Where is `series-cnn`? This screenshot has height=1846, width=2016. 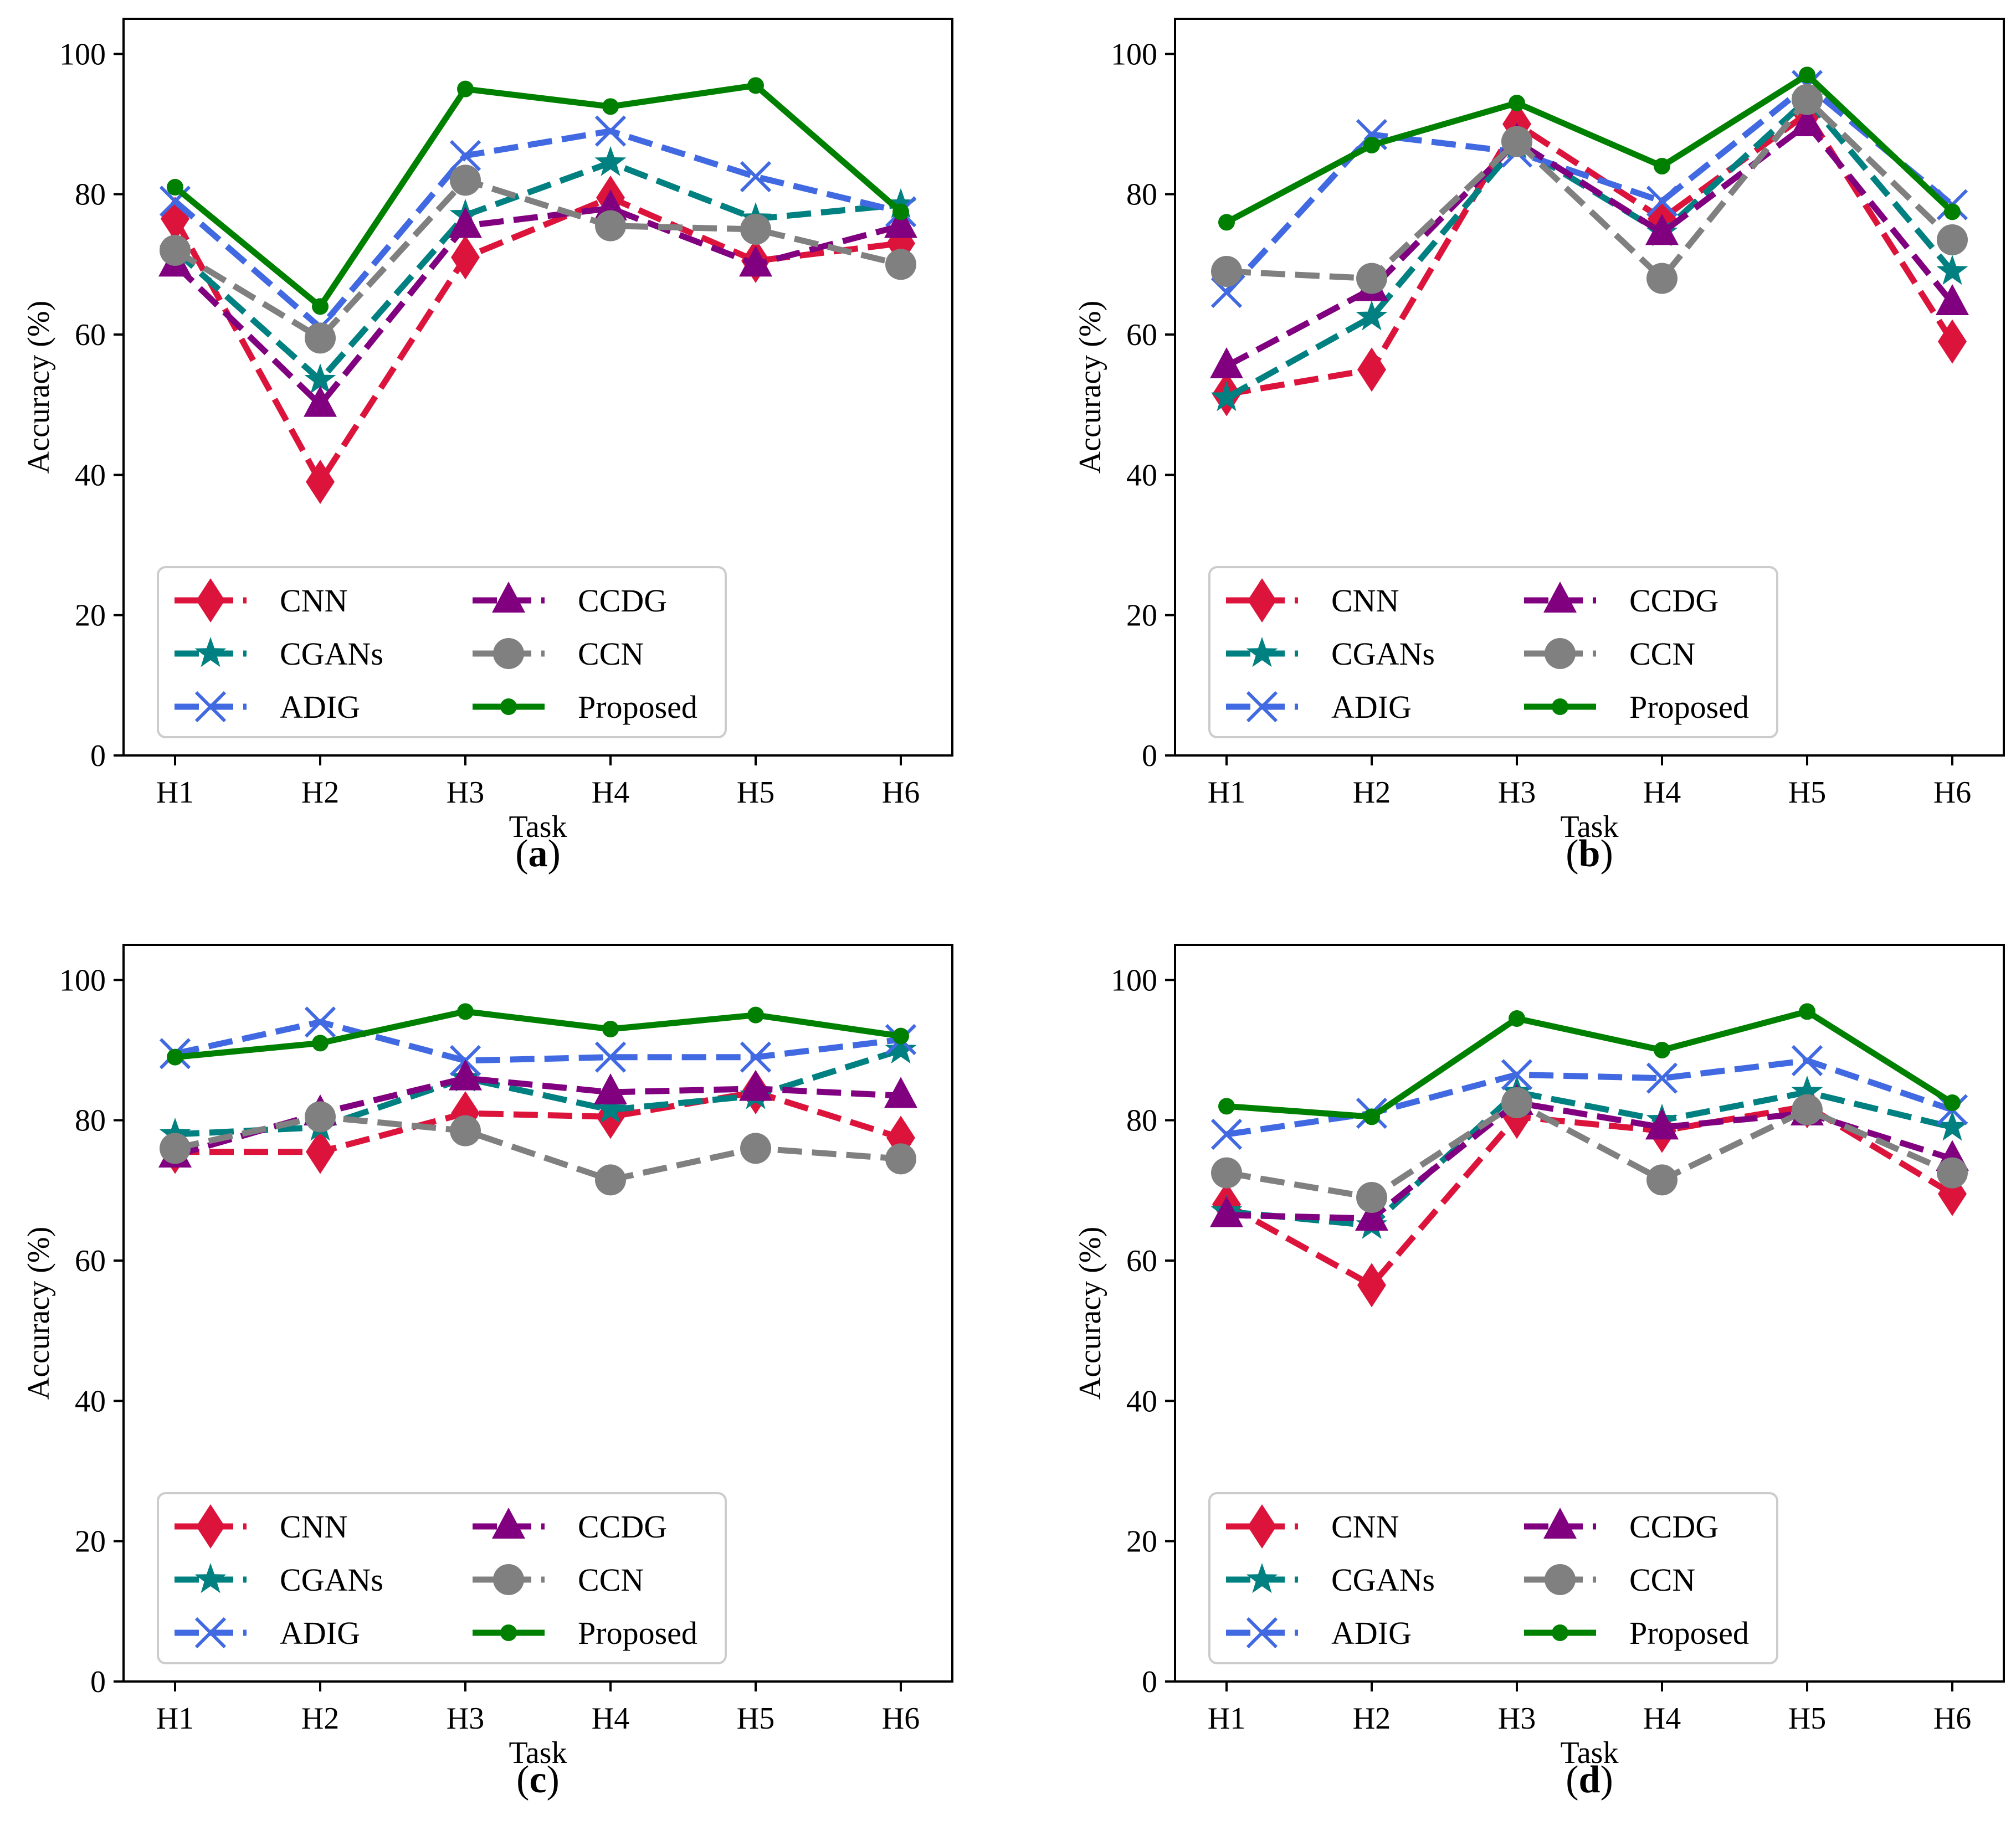
series-cnn is located at coordinates (1589, 1196).